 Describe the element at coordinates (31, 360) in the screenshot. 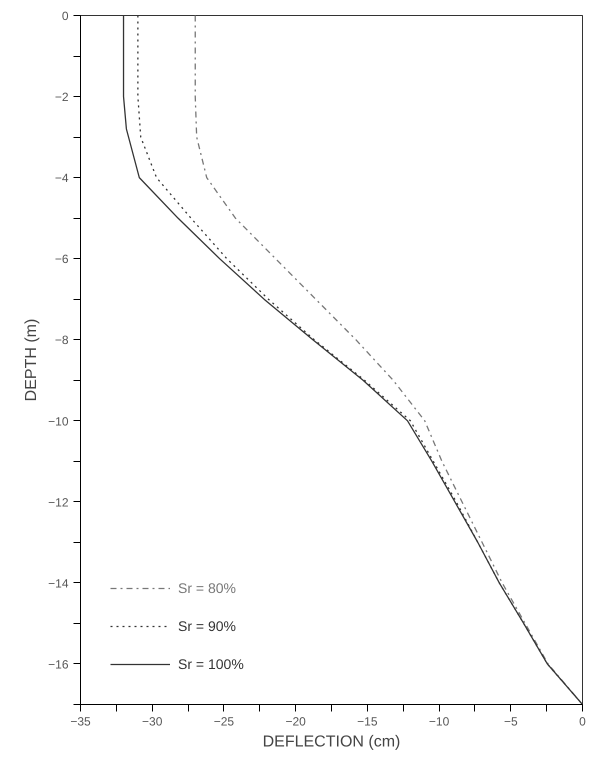

I see `y-axis-title: DEPTH (m)` at that location.